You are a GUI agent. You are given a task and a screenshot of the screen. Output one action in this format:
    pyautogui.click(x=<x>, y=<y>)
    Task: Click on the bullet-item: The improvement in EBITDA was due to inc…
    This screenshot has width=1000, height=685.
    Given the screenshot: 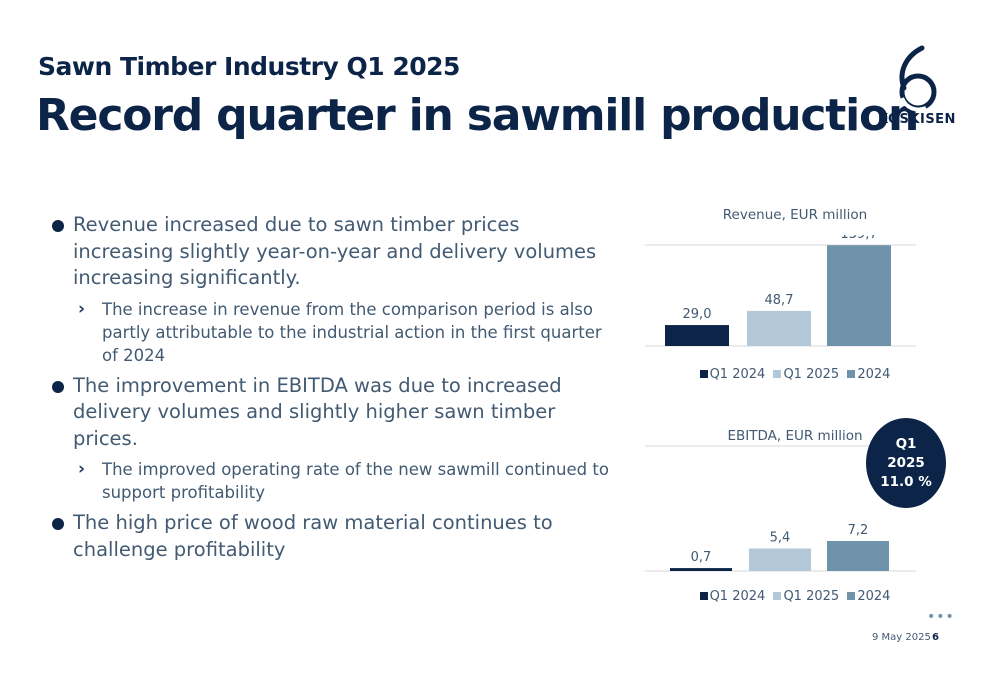 What is the action you would take?
    pyautogui.click(x=332, y=413)
    